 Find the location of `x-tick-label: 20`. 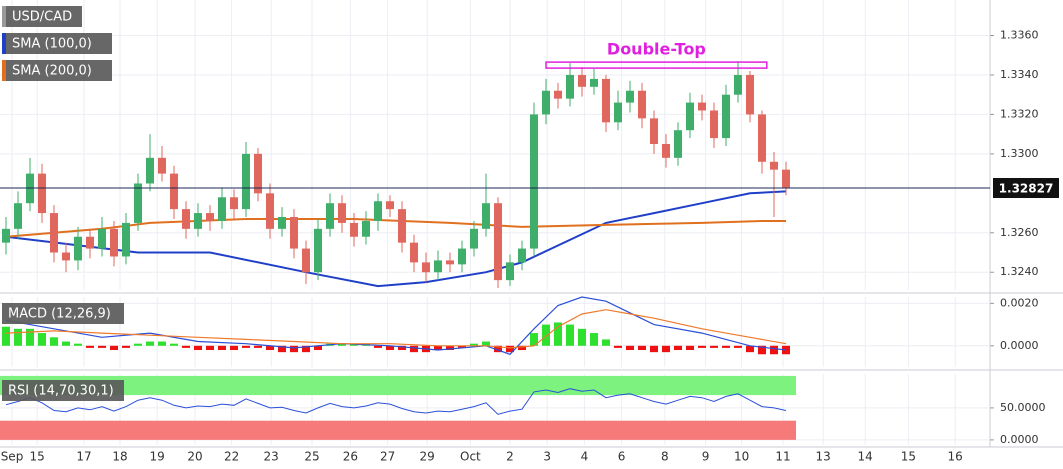

x-tick-label: 20 is located at coordinates (194, 457).